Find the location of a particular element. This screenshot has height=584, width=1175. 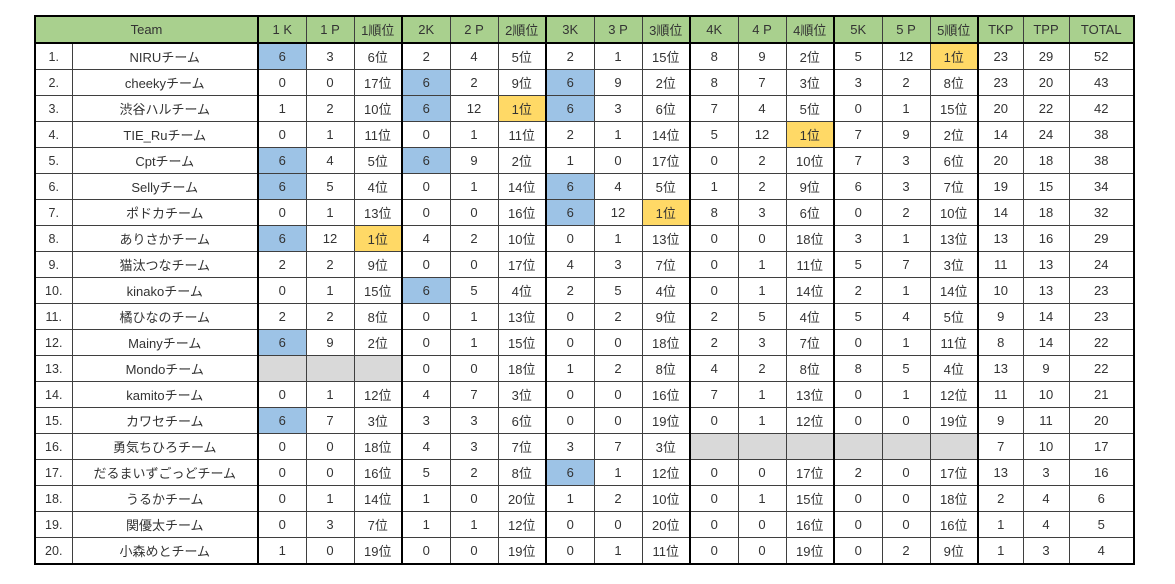

cell-3順位: 14位 is located at coordinates (666, 134).